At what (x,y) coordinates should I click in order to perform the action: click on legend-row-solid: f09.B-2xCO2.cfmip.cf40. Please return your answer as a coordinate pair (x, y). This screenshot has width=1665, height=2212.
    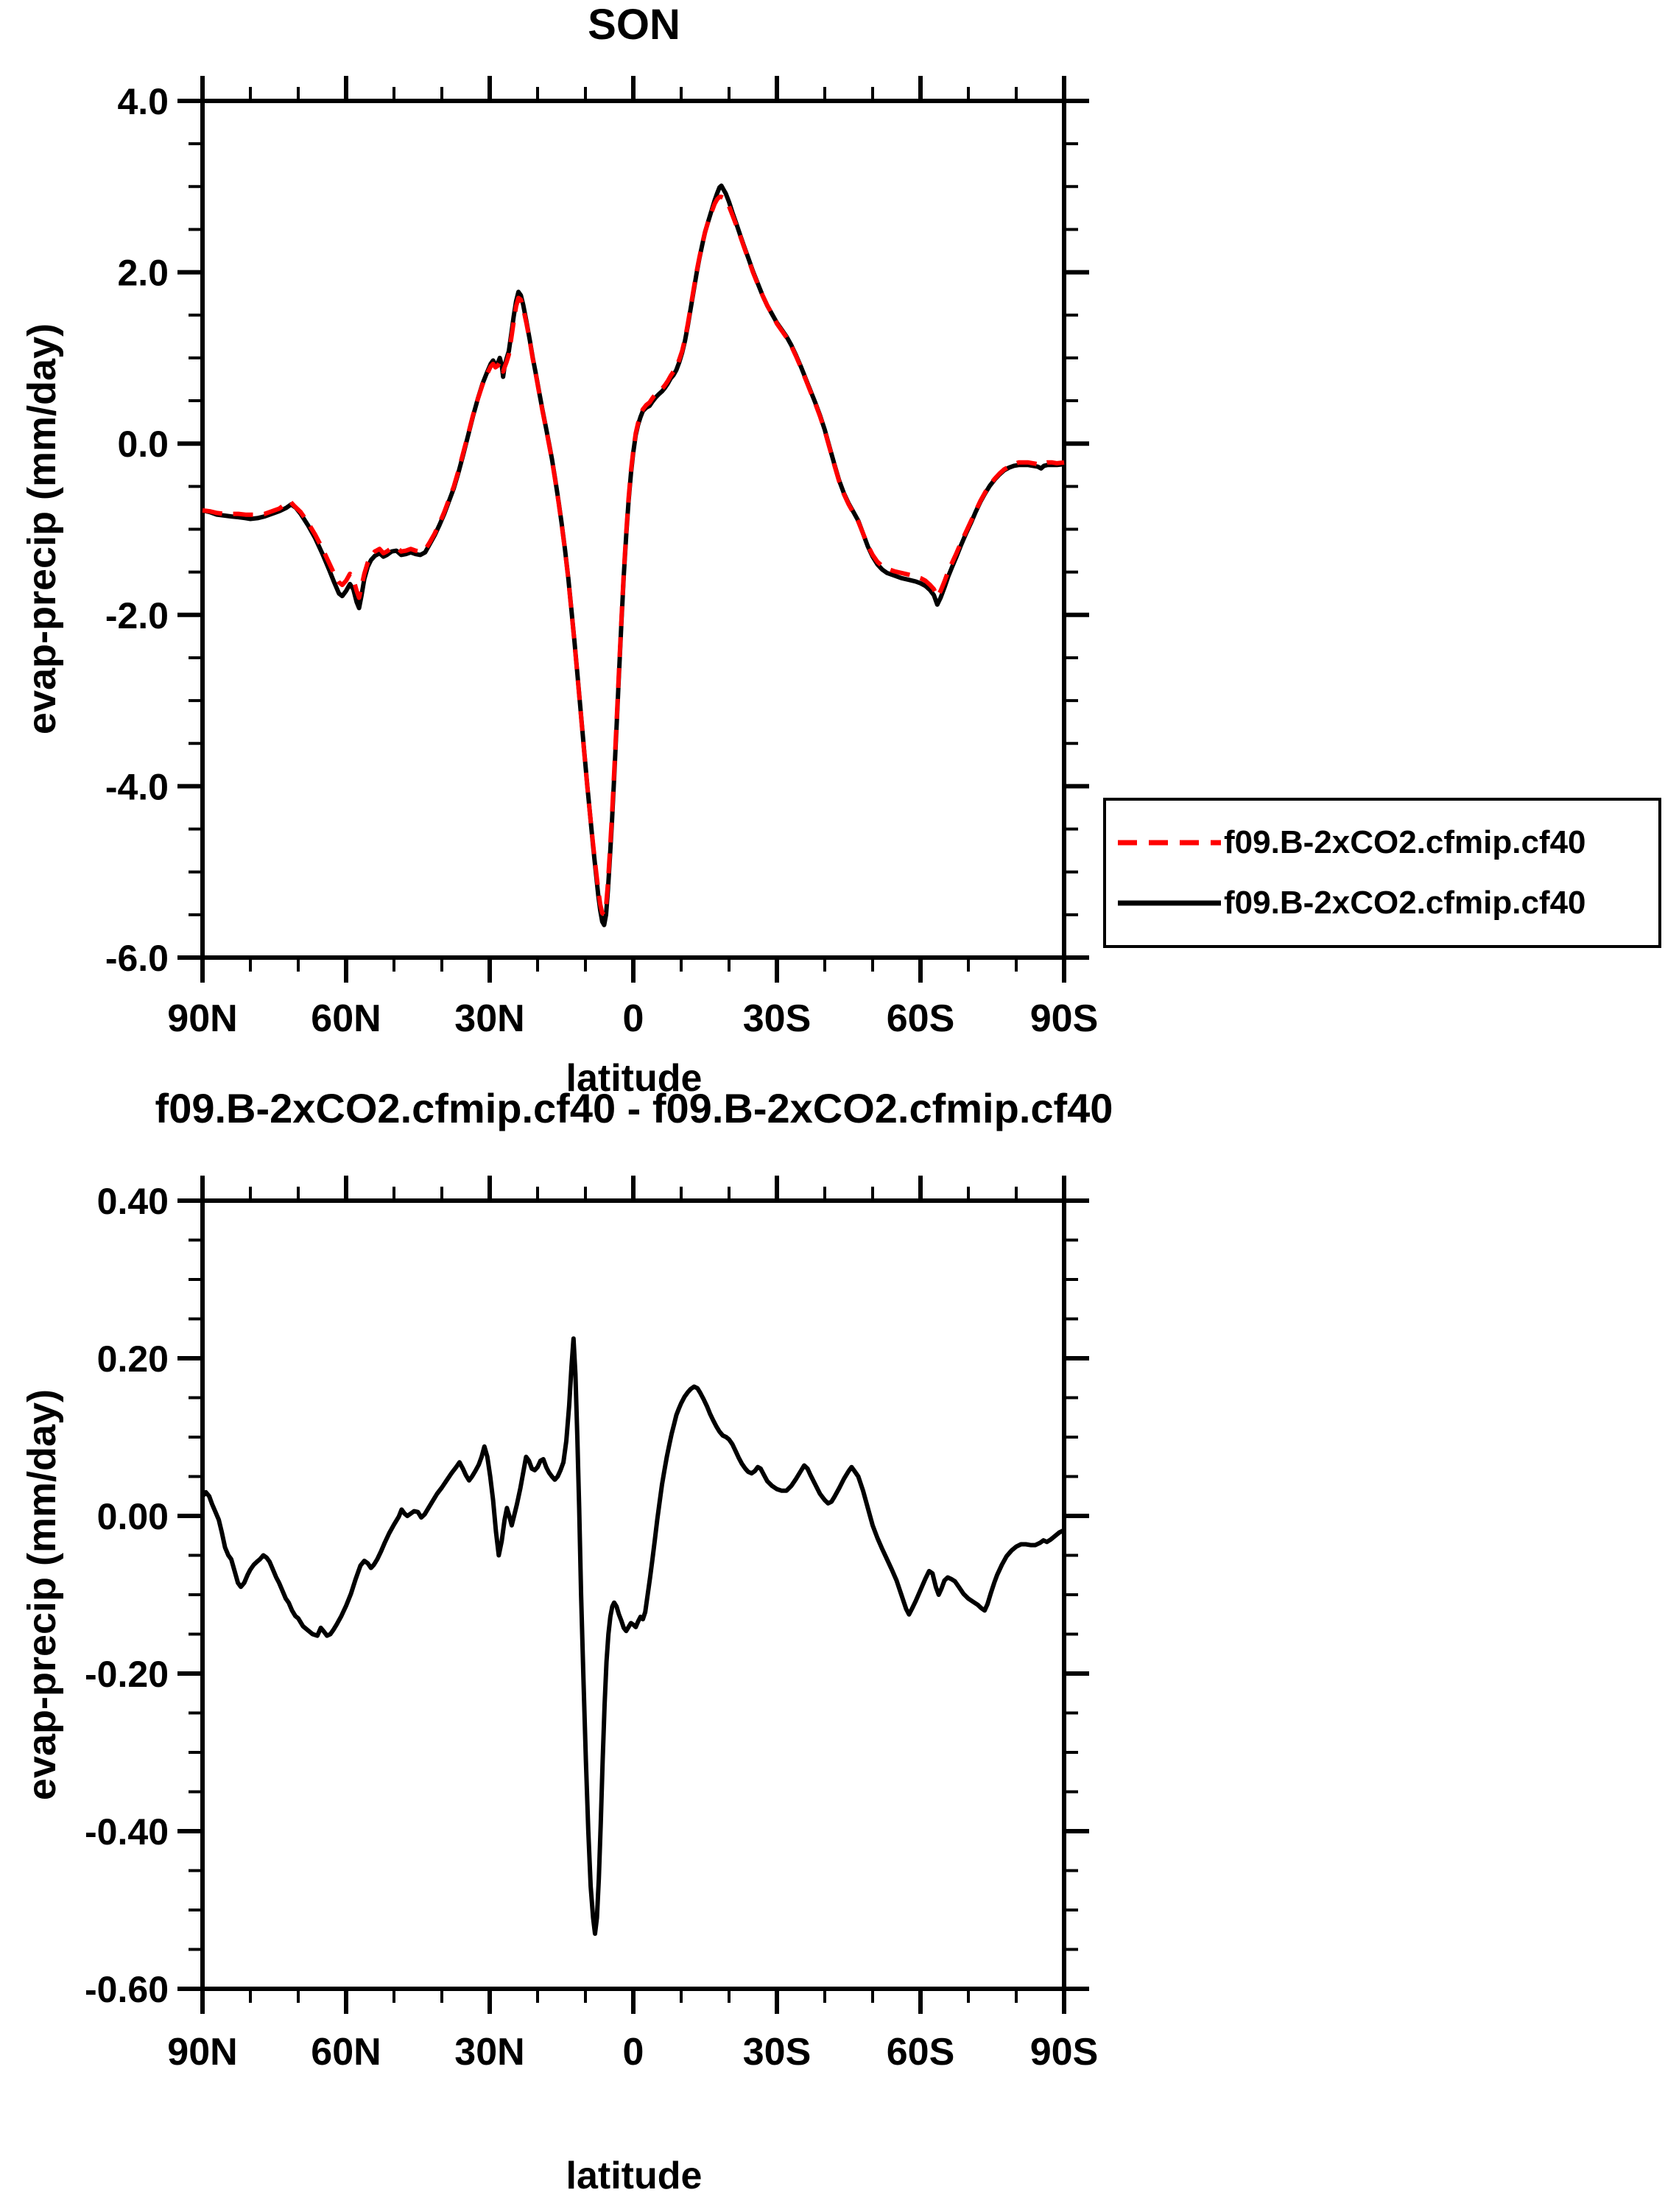
    Looking at the image, I should click on (1382, 903).